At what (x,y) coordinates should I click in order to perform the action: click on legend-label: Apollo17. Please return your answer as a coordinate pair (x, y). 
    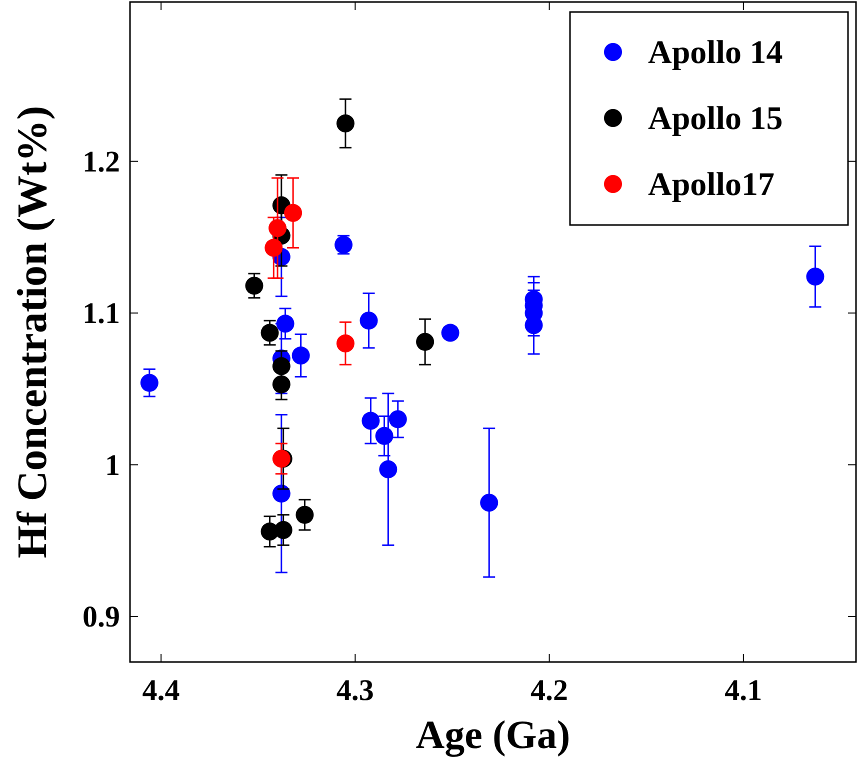
    Looking at the image, I should click on (711, 185).